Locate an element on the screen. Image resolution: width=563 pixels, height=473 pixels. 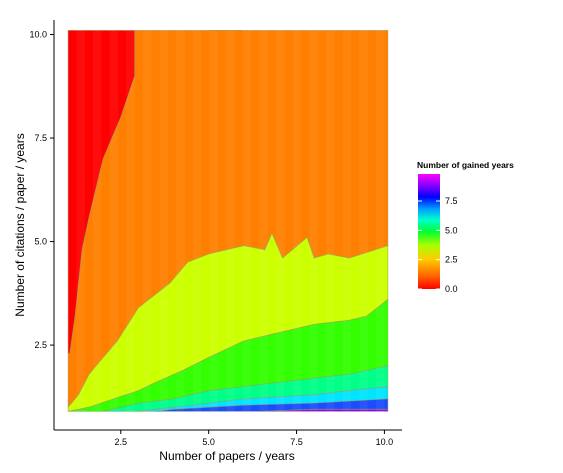
legend-title: Number of gained years is located at coordinates (465, 165).